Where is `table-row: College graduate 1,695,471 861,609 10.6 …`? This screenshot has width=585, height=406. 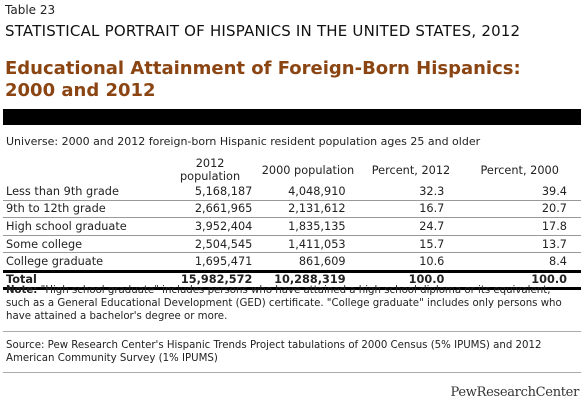 table-row: College graduate 1,695,471 861,609 10.6 … is located at coordinates (292, 262).